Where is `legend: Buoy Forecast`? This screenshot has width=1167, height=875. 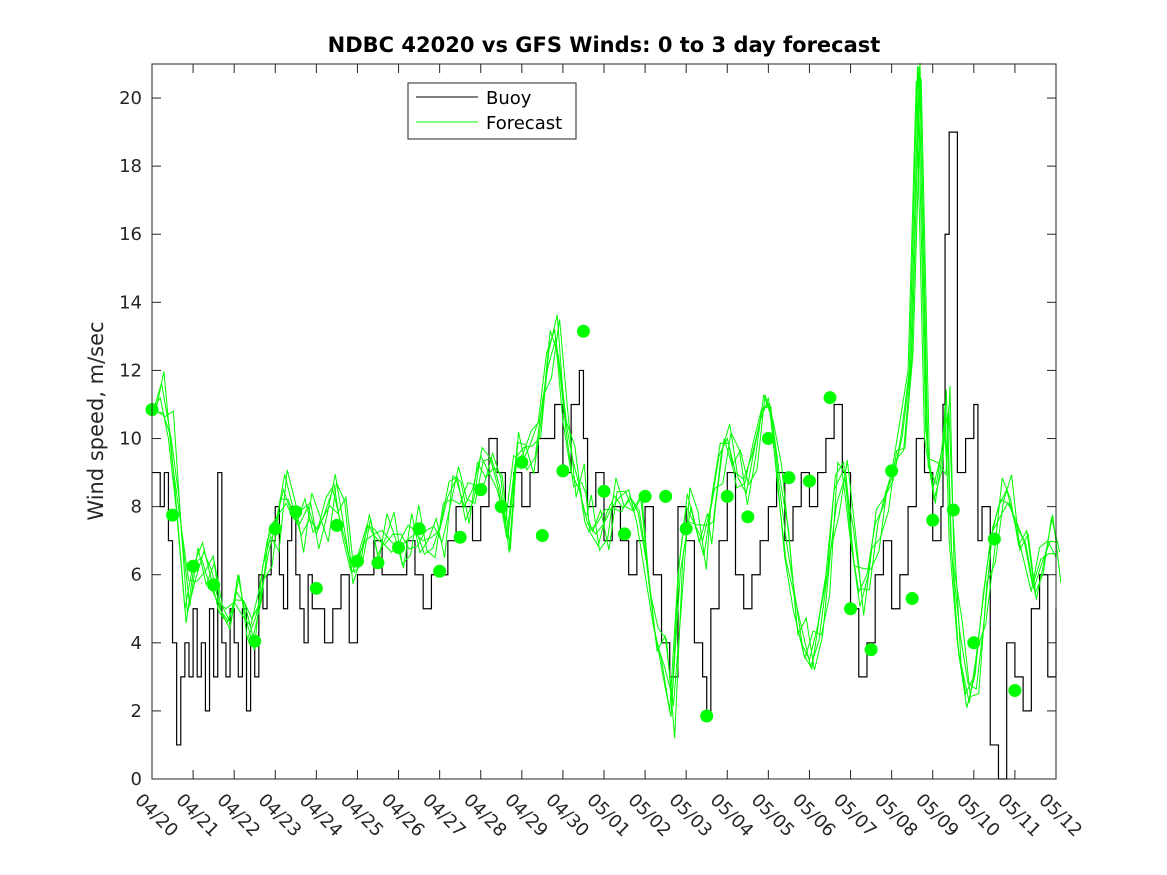 legend: Buoy Forecast is located at coordinates (492, 111).